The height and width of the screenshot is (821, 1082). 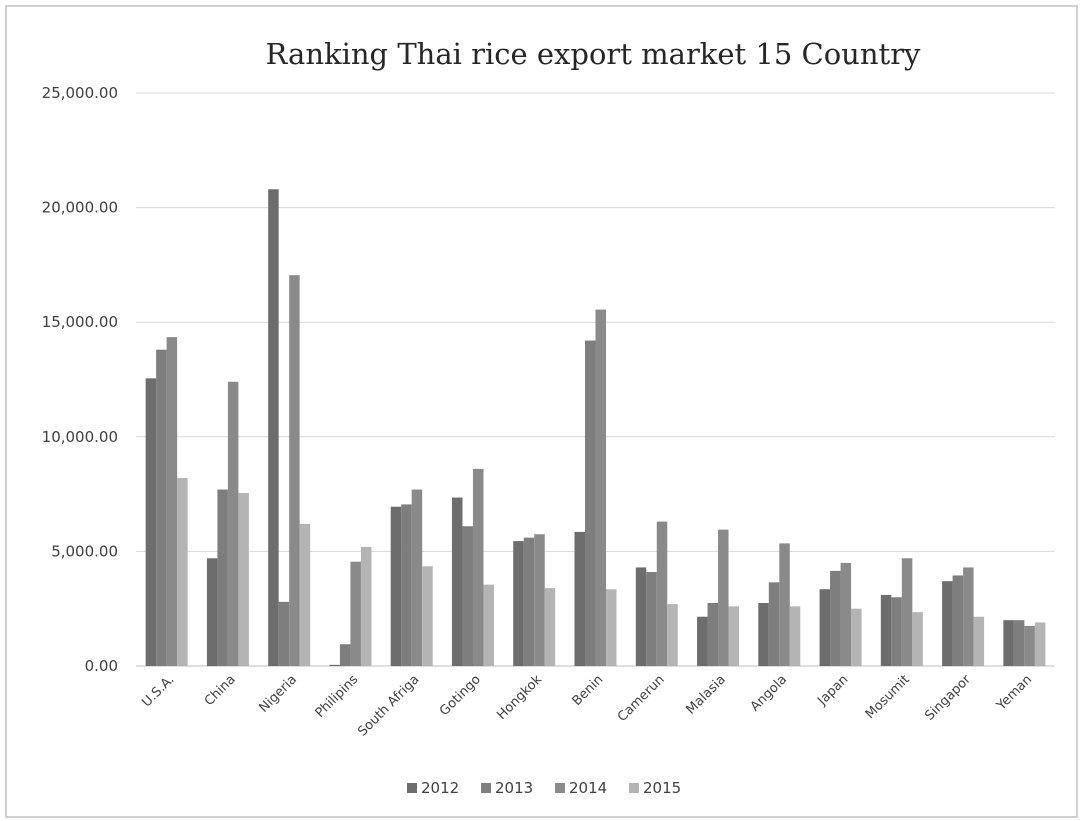 I want to click on x-tick-label: Nigeria, so click(x=277, y=693).